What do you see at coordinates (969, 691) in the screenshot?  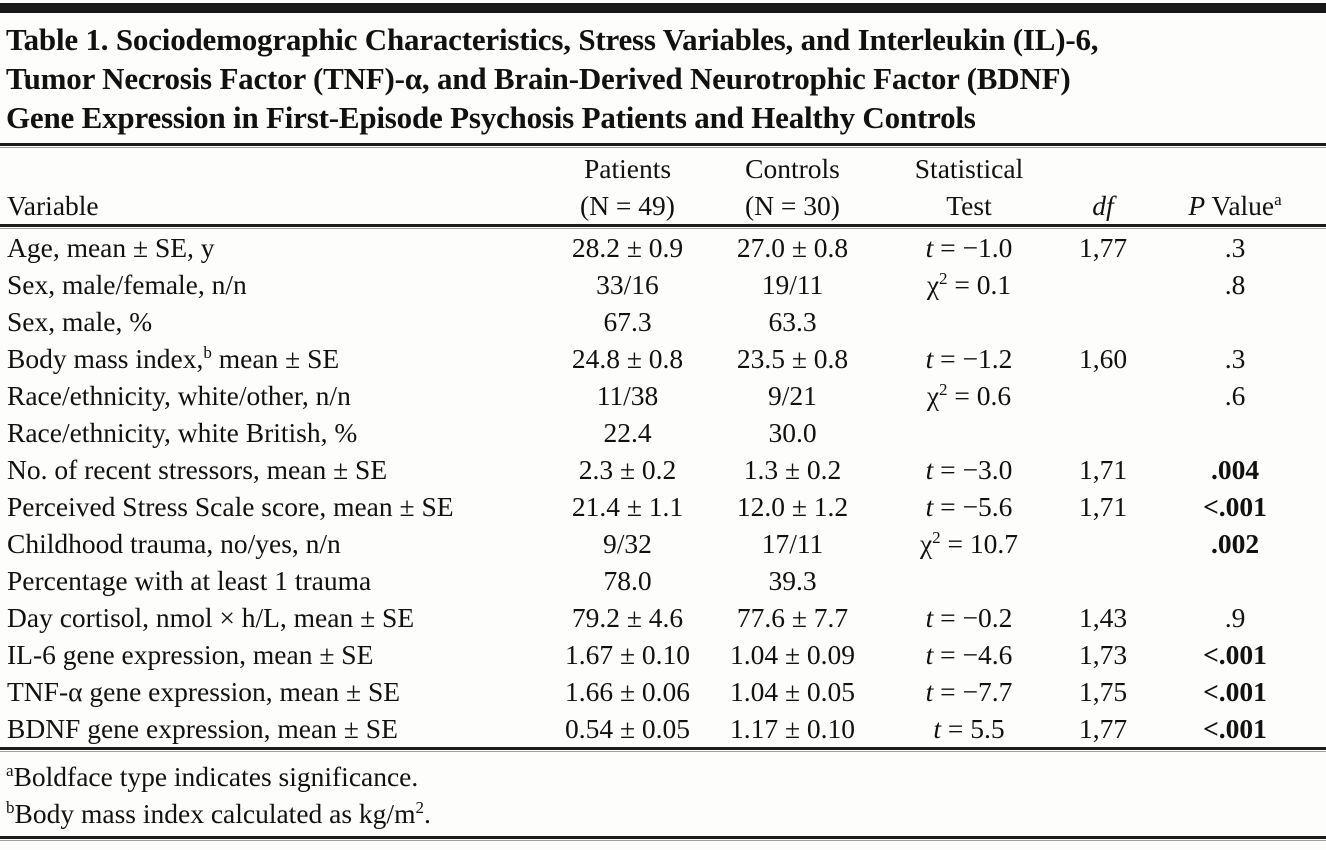 I see `stat-test-value: t = −7.7` at bounding box center [969, 691].